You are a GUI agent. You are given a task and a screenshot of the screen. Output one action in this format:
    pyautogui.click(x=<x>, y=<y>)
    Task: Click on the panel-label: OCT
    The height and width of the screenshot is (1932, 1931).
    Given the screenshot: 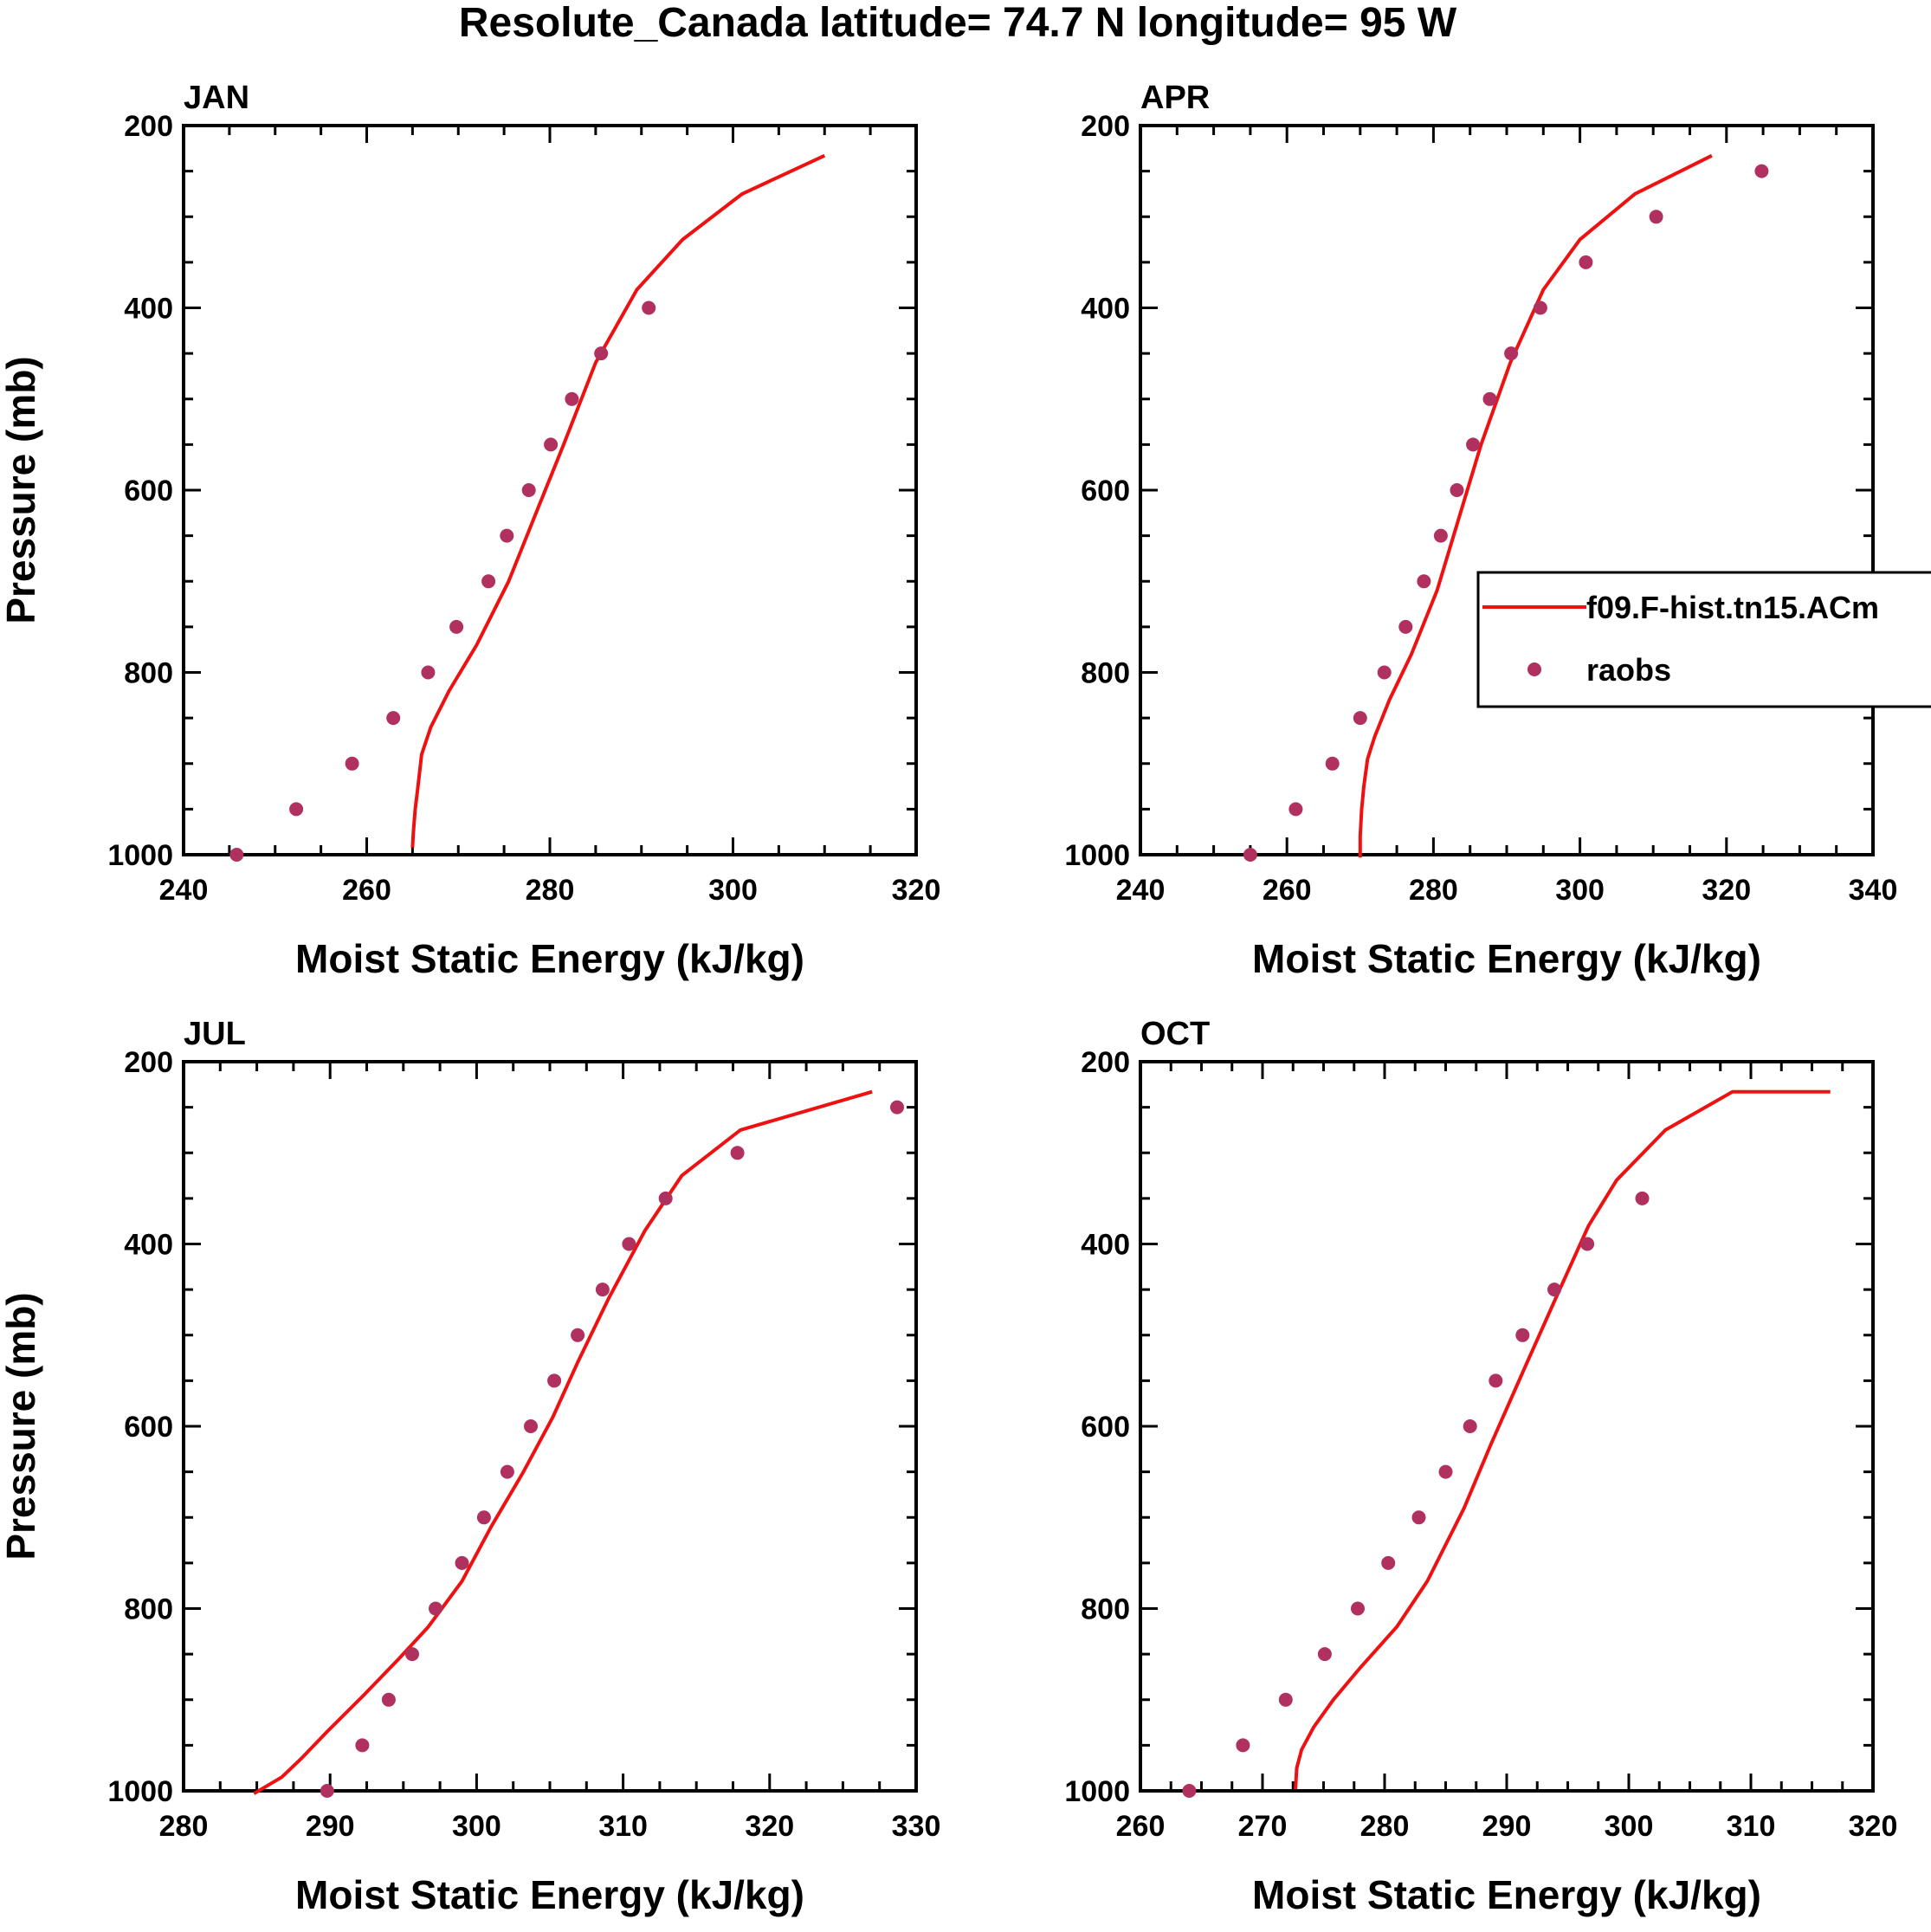 What is the action you would take?
    pyautogui.click(x=1175, y=1034)
    